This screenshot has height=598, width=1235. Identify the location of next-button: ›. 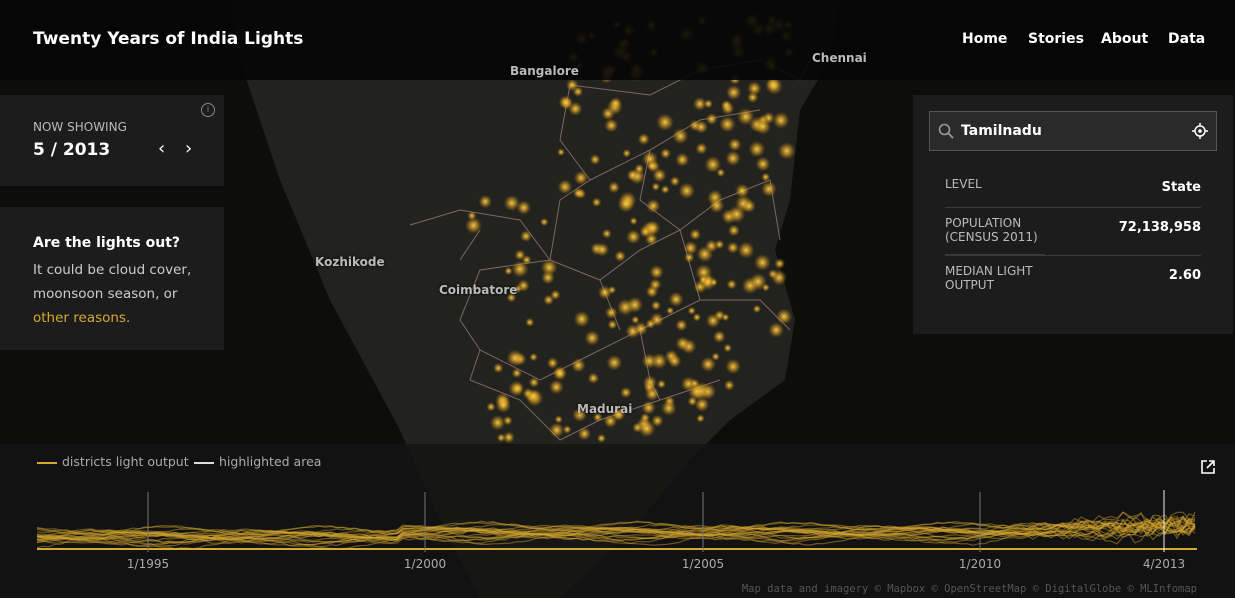
(189, 148).